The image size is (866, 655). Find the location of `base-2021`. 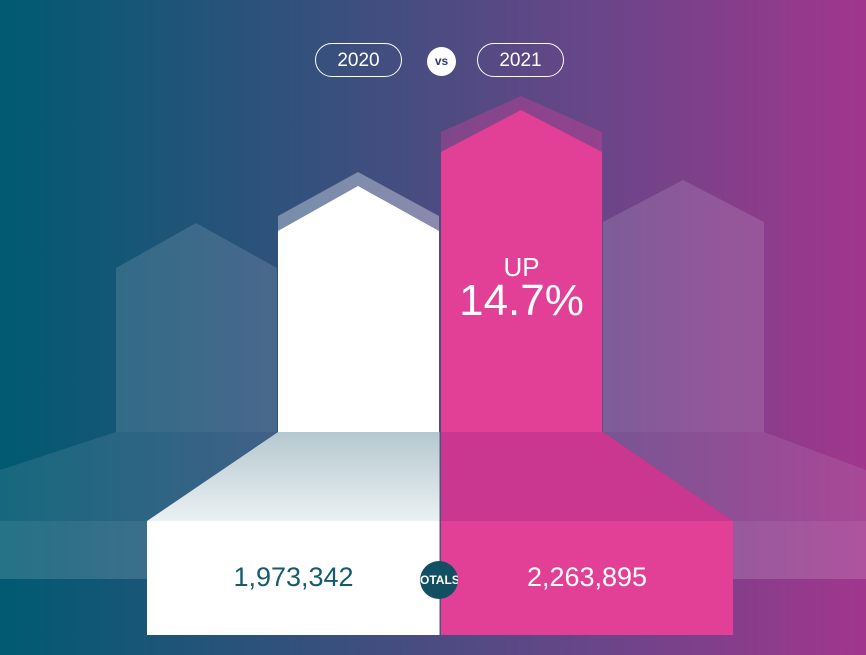

base-2021 is located at coordinates (587, 578).